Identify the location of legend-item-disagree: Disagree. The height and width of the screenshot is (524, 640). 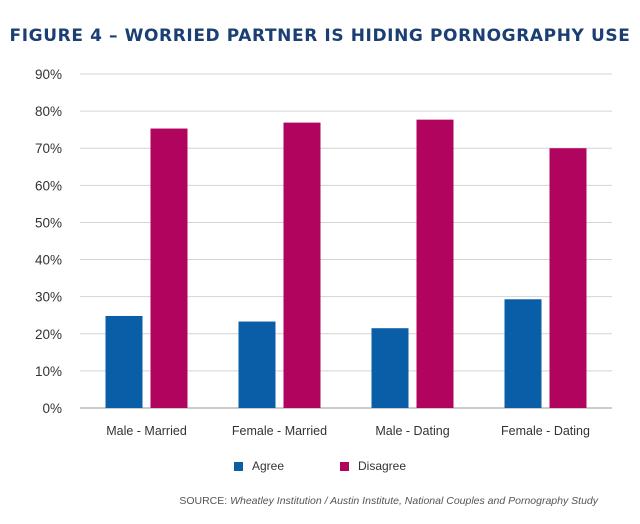
(373, 466).